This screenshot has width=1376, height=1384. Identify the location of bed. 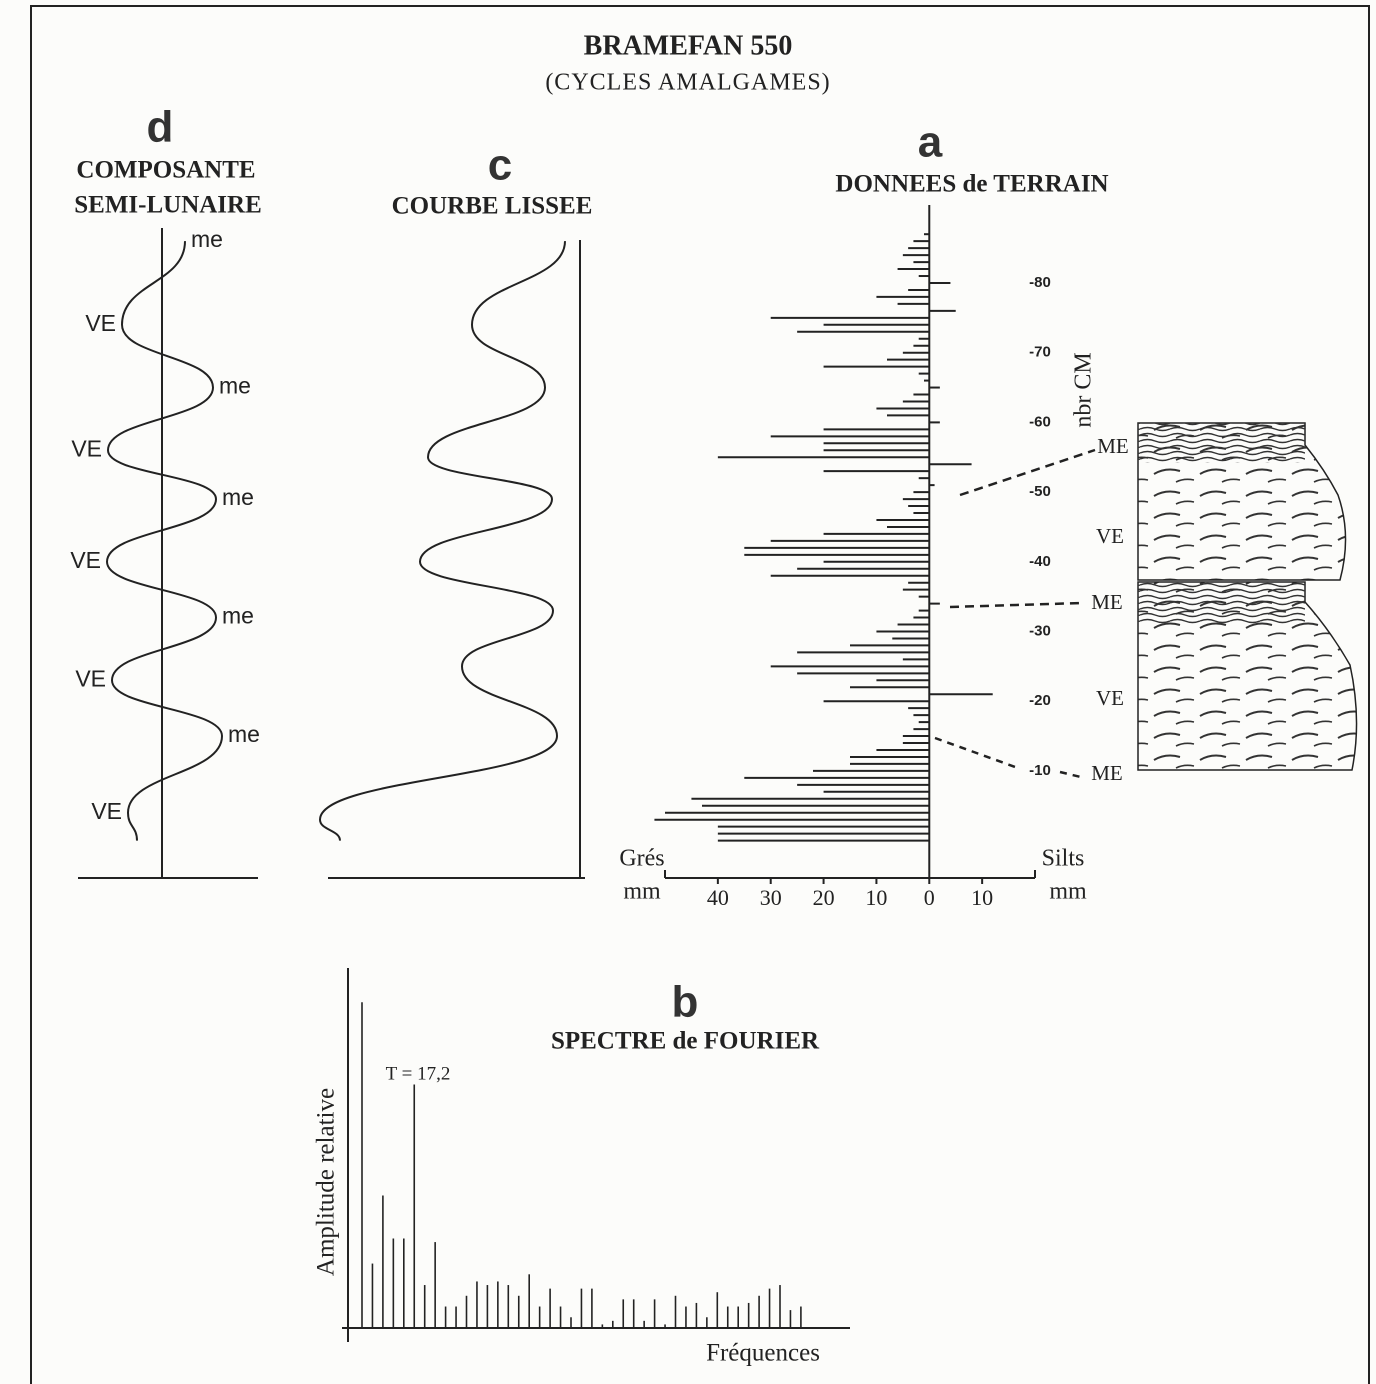
(1247, 676).